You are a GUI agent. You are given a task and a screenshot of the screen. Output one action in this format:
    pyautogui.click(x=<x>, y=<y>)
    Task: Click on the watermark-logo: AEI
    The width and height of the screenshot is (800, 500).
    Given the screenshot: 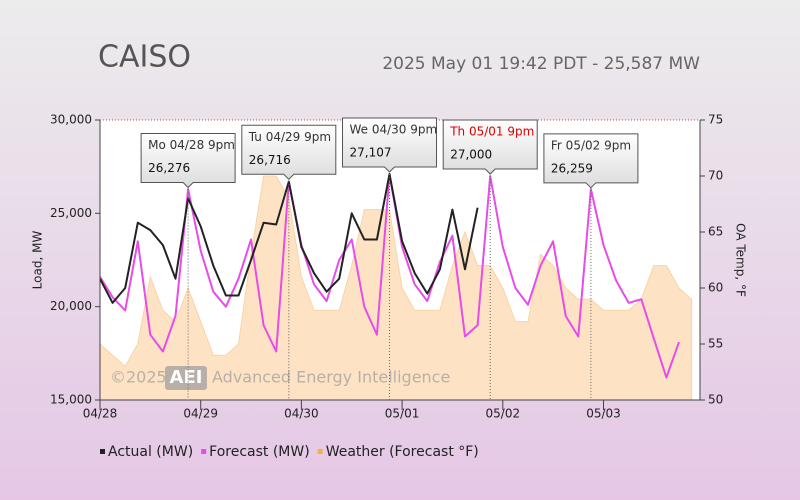 What is the action you would take?
    pyautogui.click(x=186, y=377)
    